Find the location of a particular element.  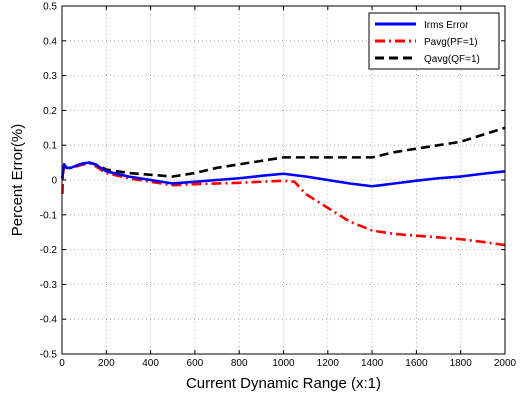

x-tick-label: 200 is located at coordinates (106, 363).